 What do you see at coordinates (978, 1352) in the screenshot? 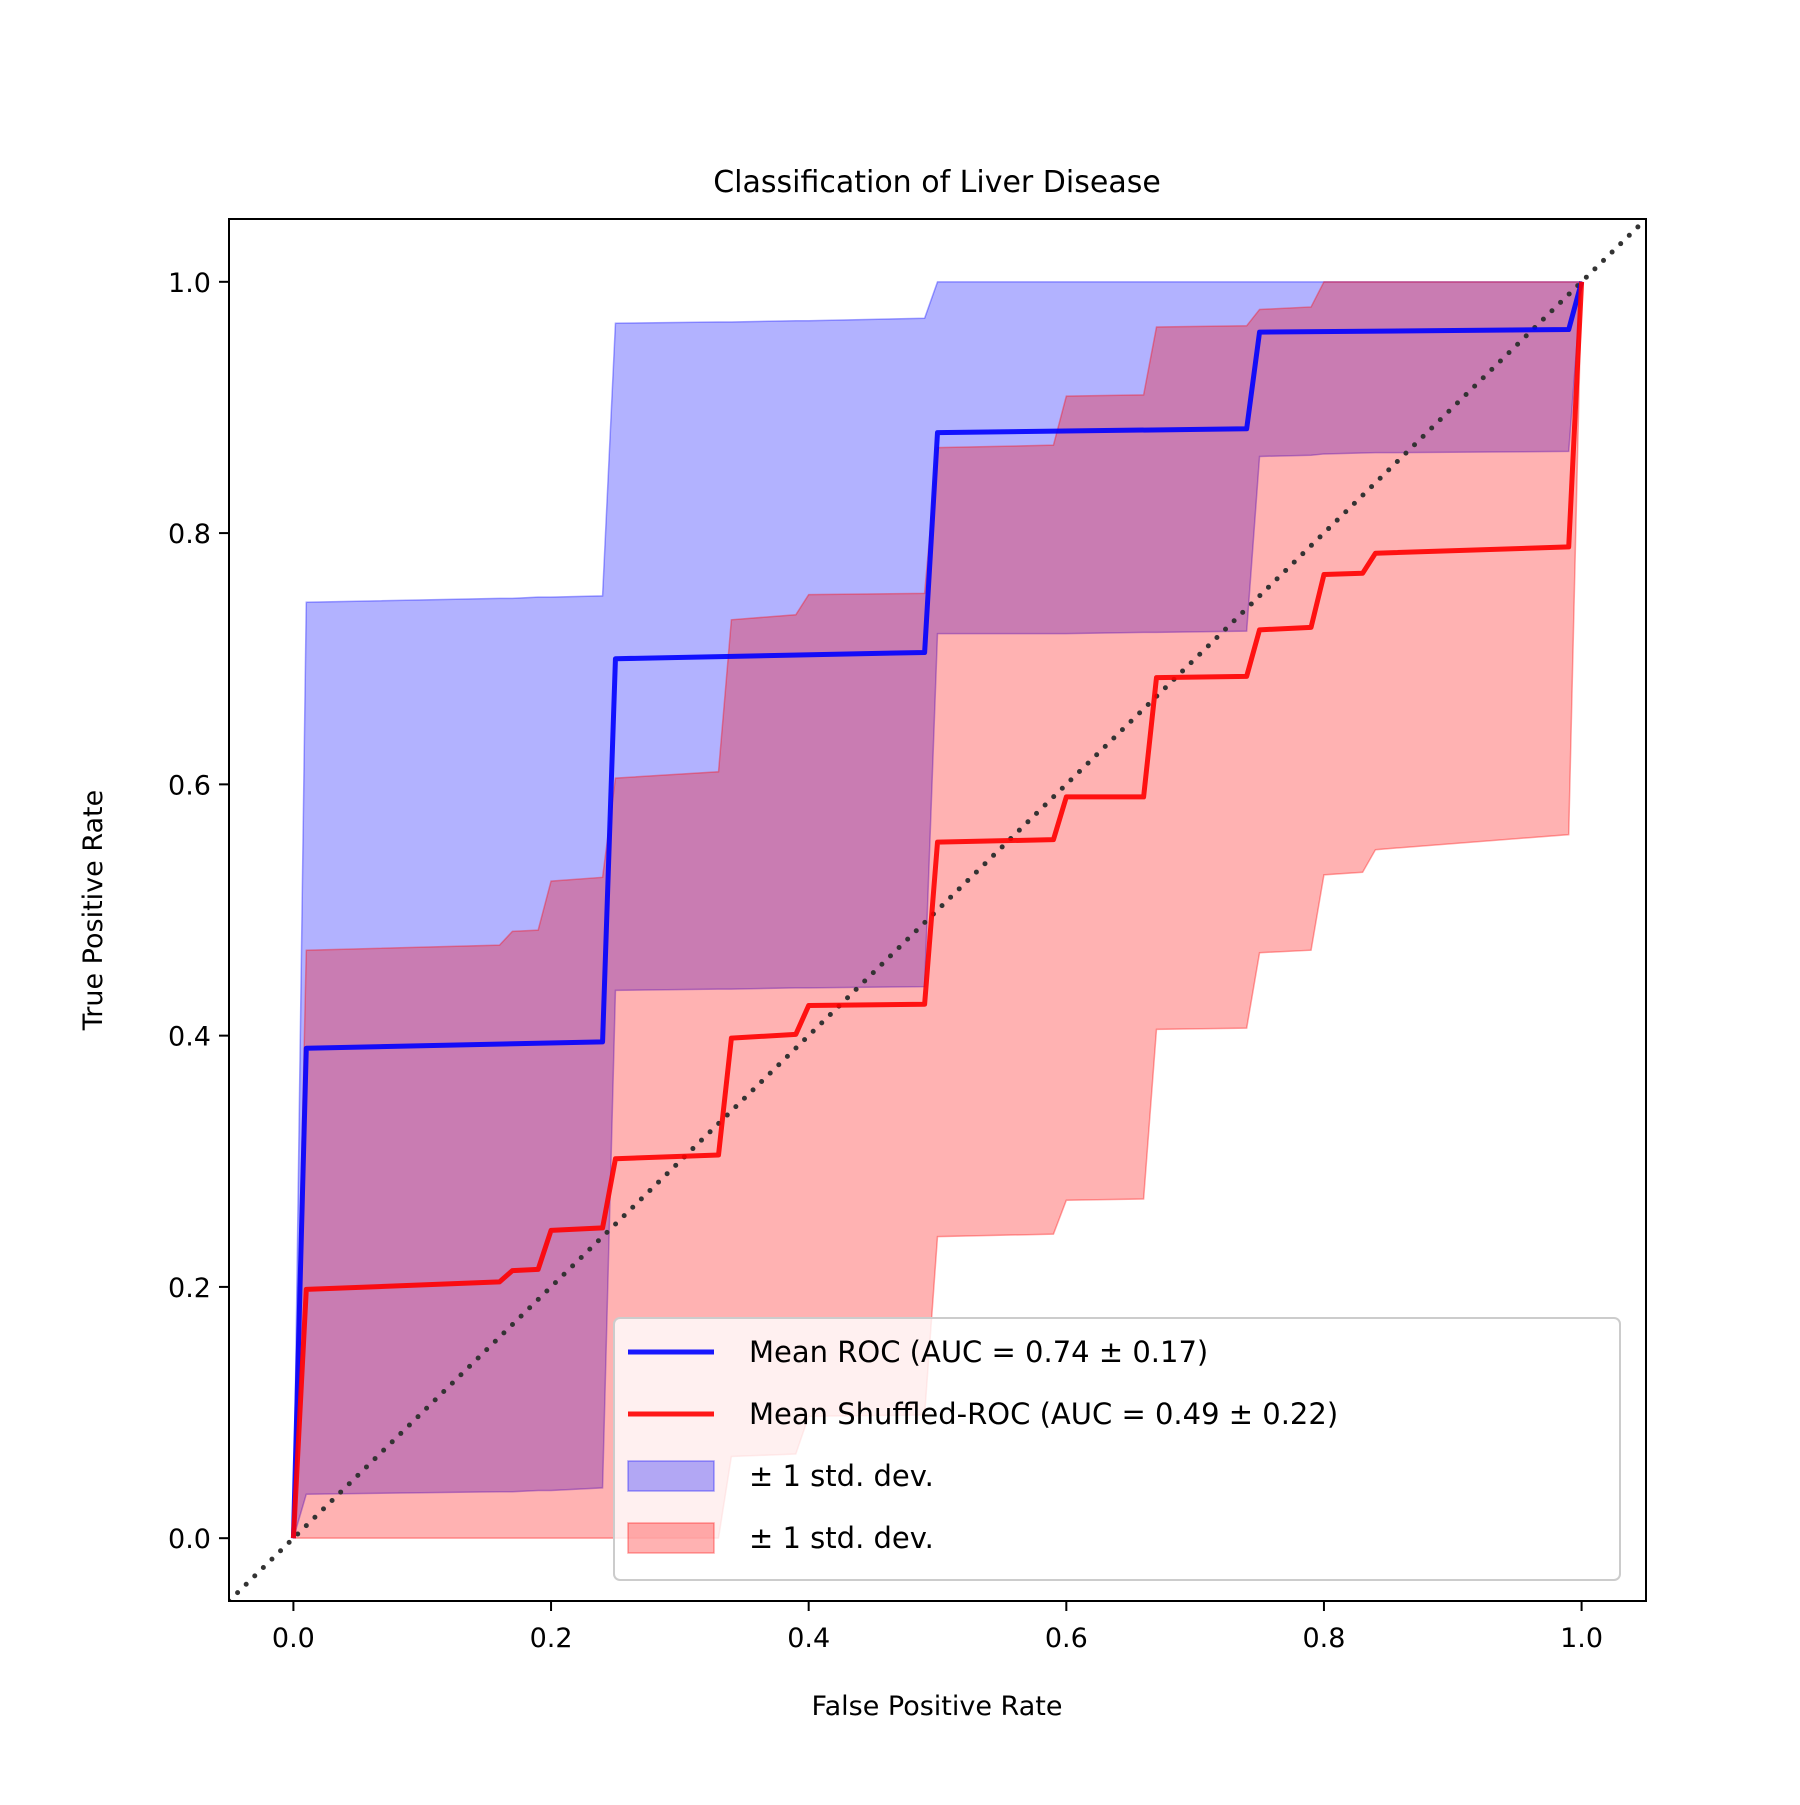
I see `legend-entry-label: Mean ROC (AUC = 0.74 ± 0.17)` at bounding box center [978, 1352].